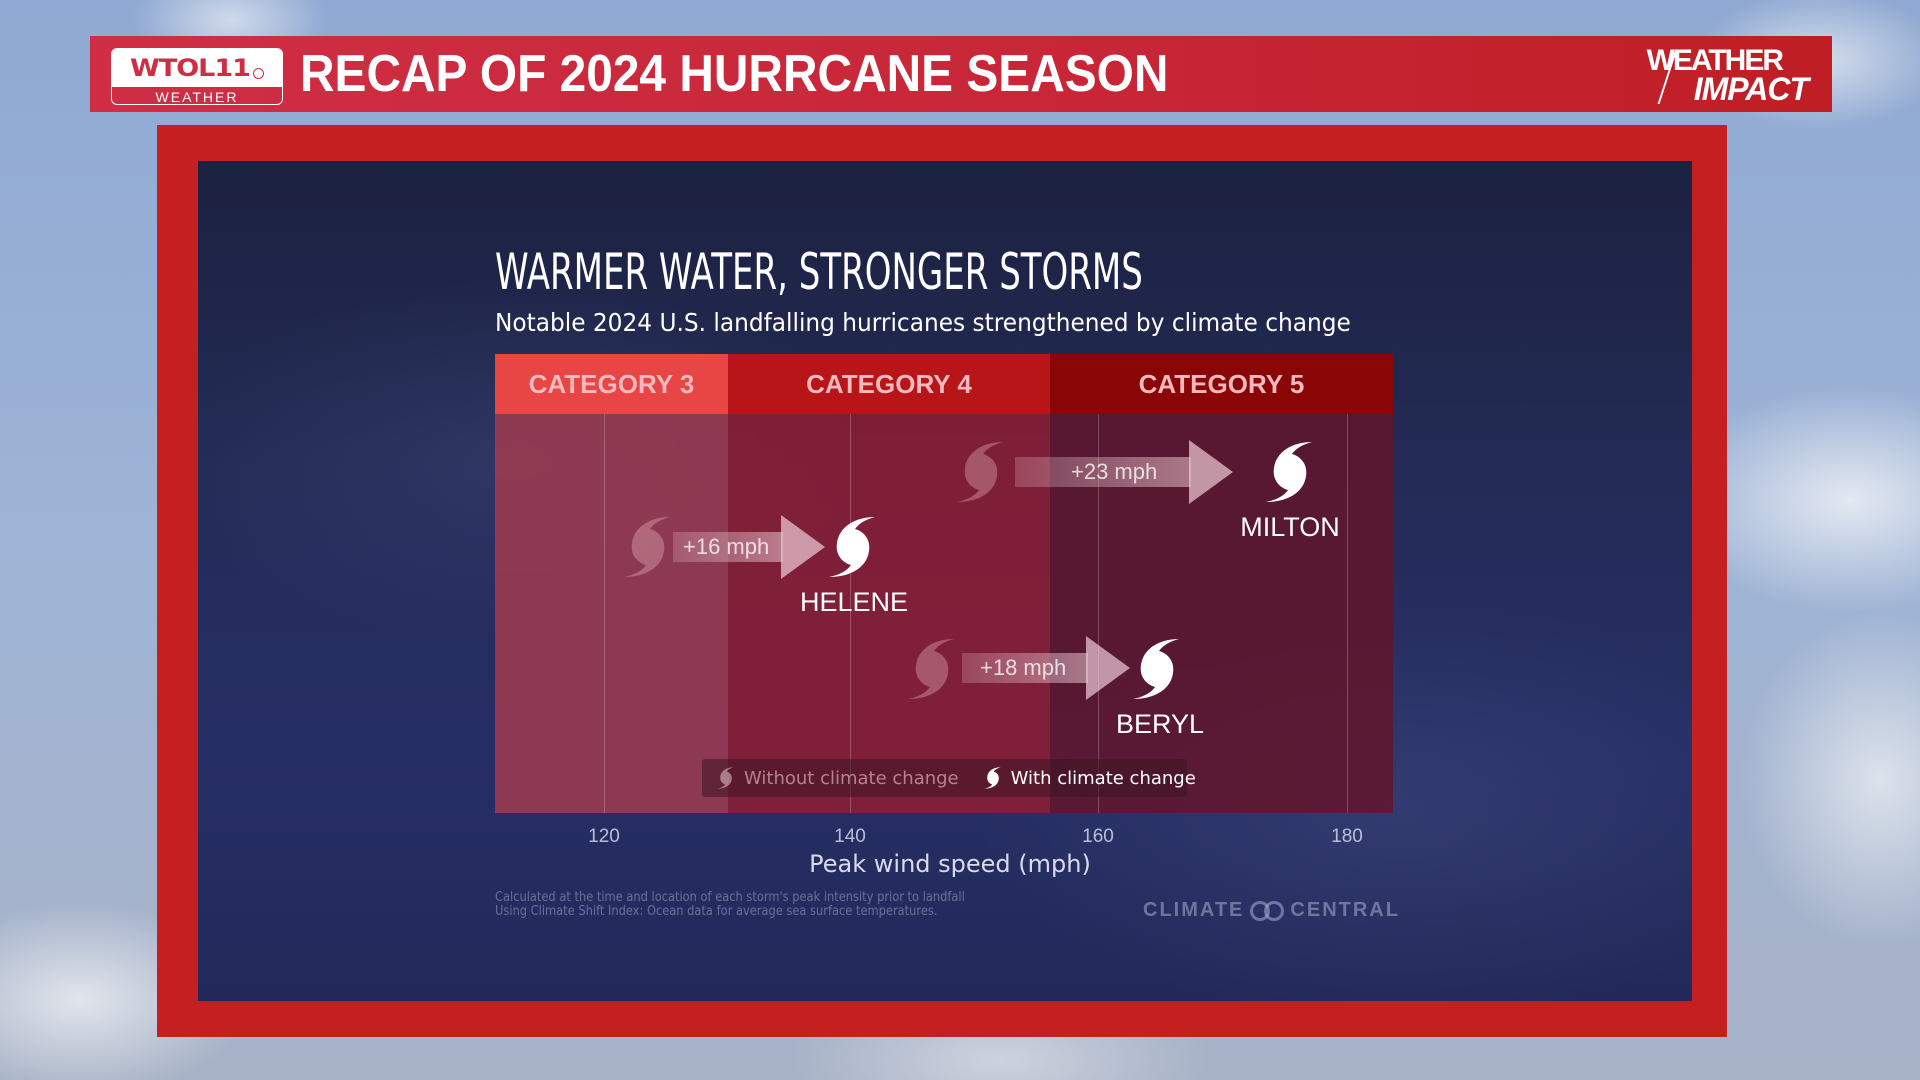  What do you see at coordinates (889, 384) in the screenshot?
I see `category-4-header: CATEGORY 4` at bounding box center [889, 384].